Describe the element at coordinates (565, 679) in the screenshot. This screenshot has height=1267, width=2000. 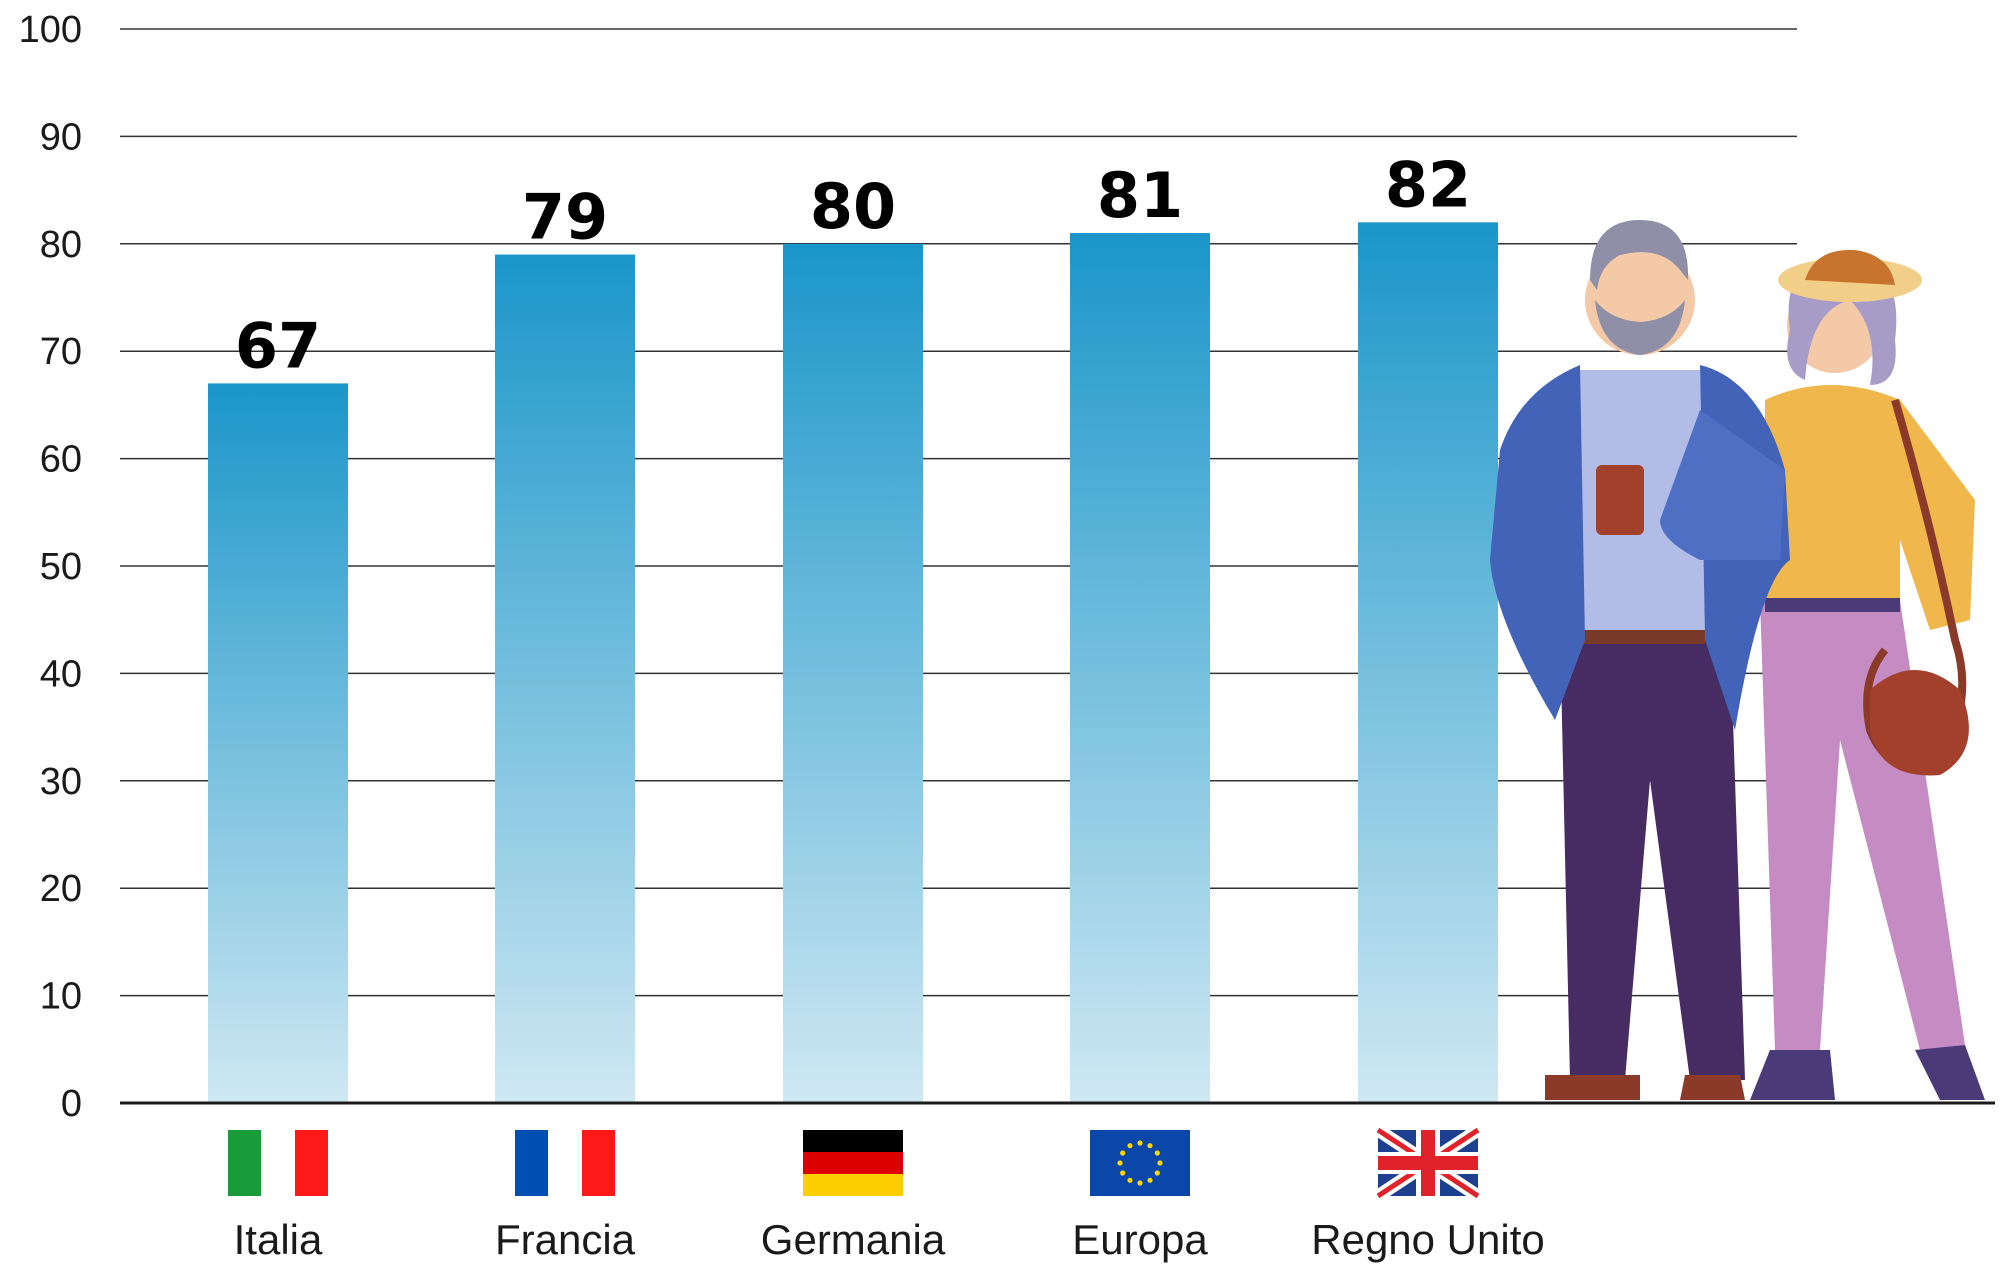
I see `bar-francia` at that location.